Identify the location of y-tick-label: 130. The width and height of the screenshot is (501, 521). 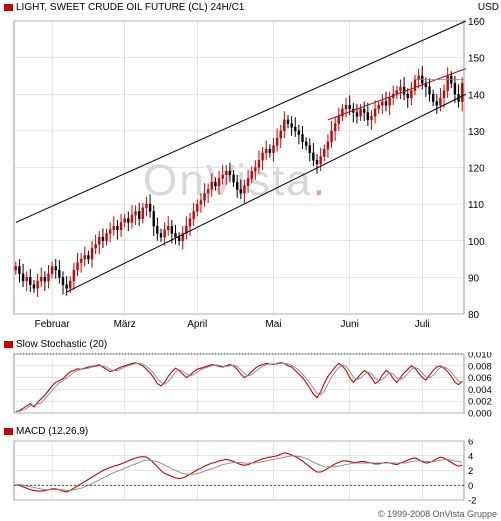
(476, 132).